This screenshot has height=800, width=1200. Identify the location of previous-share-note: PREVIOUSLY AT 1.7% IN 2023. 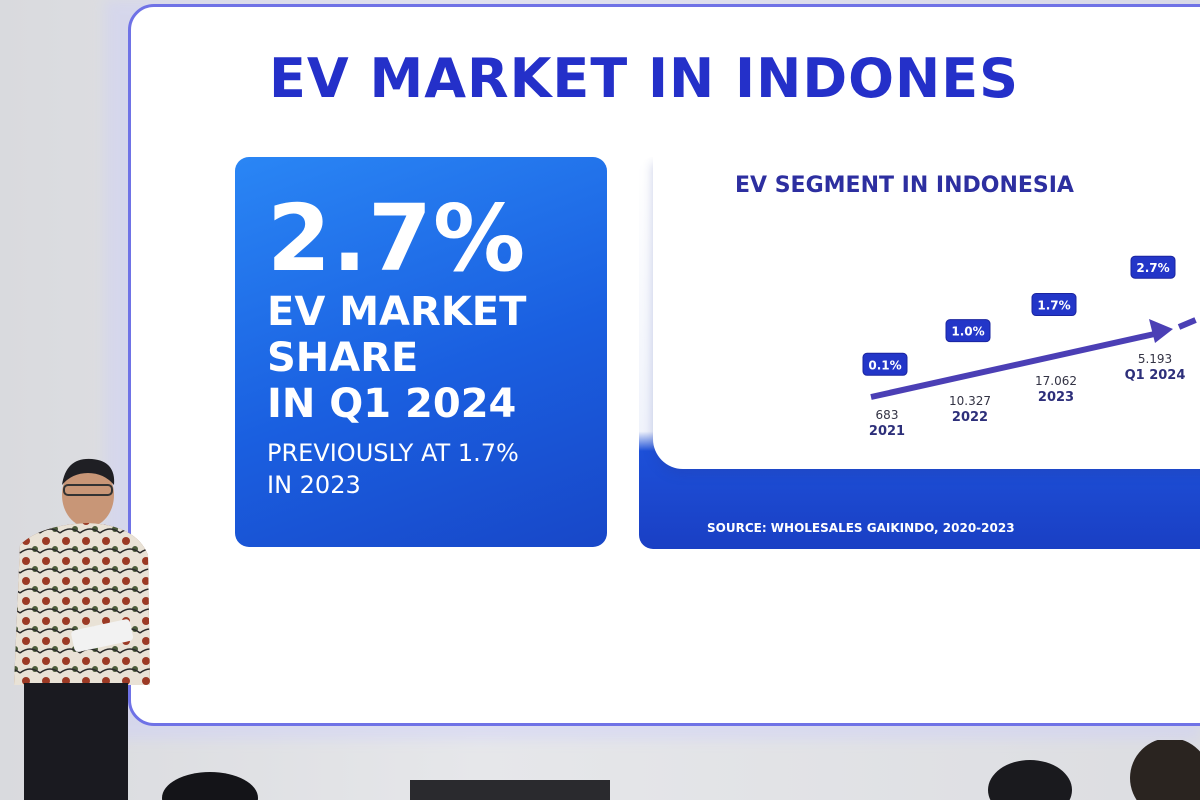
(437, 469).